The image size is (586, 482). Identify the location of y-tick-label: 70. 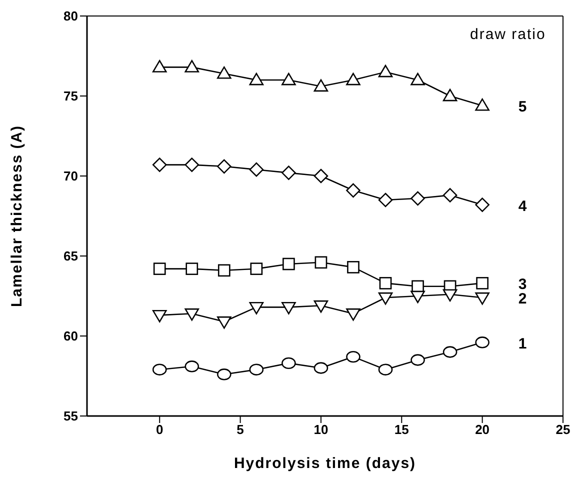
(71, 176).